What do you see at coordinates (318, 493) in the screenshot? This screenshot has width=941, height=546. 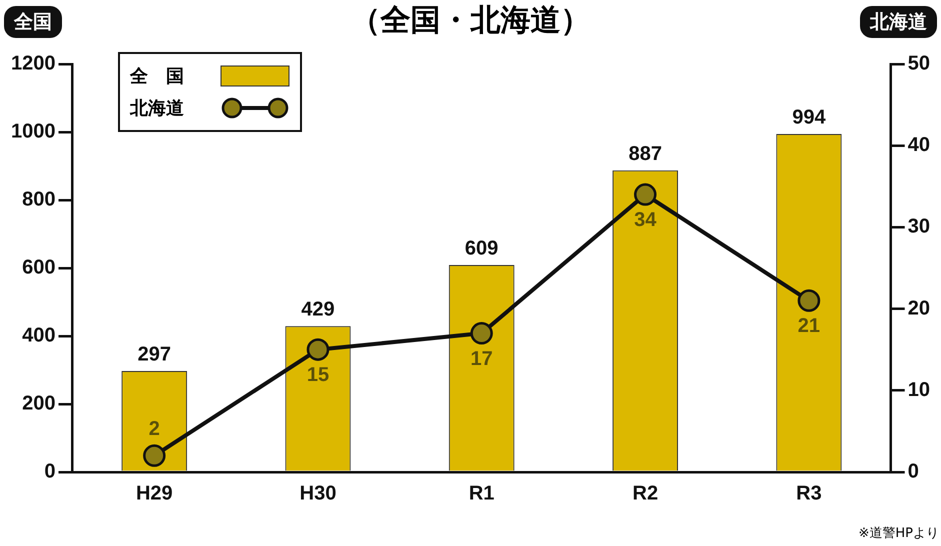 I see `x-tick-label: H30` at bounding box center [318, 493].